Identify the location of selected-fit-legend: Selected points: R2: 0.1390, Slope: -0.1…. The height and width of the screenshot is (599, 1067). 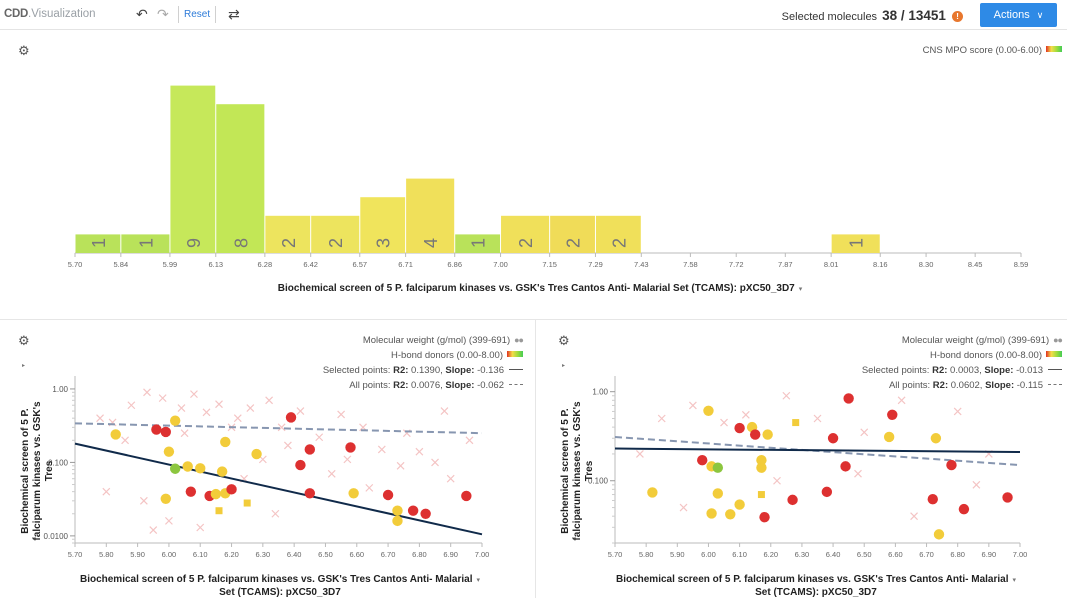
(423, 370).